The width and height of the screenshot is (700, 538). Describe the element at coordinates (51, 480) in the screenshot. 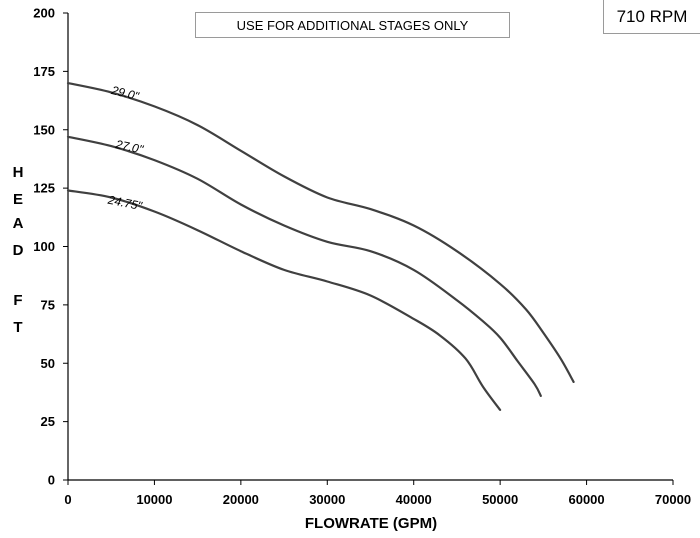

I see `y-tick-label: 0` at that location.